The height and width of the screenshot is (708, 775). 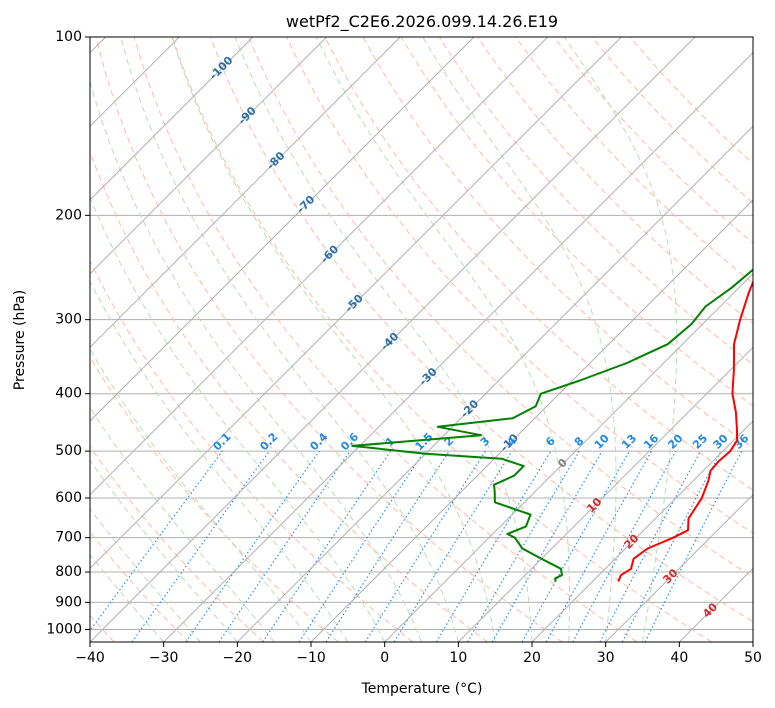 I want to click on temperature-profile, so click(x=685, y=430).